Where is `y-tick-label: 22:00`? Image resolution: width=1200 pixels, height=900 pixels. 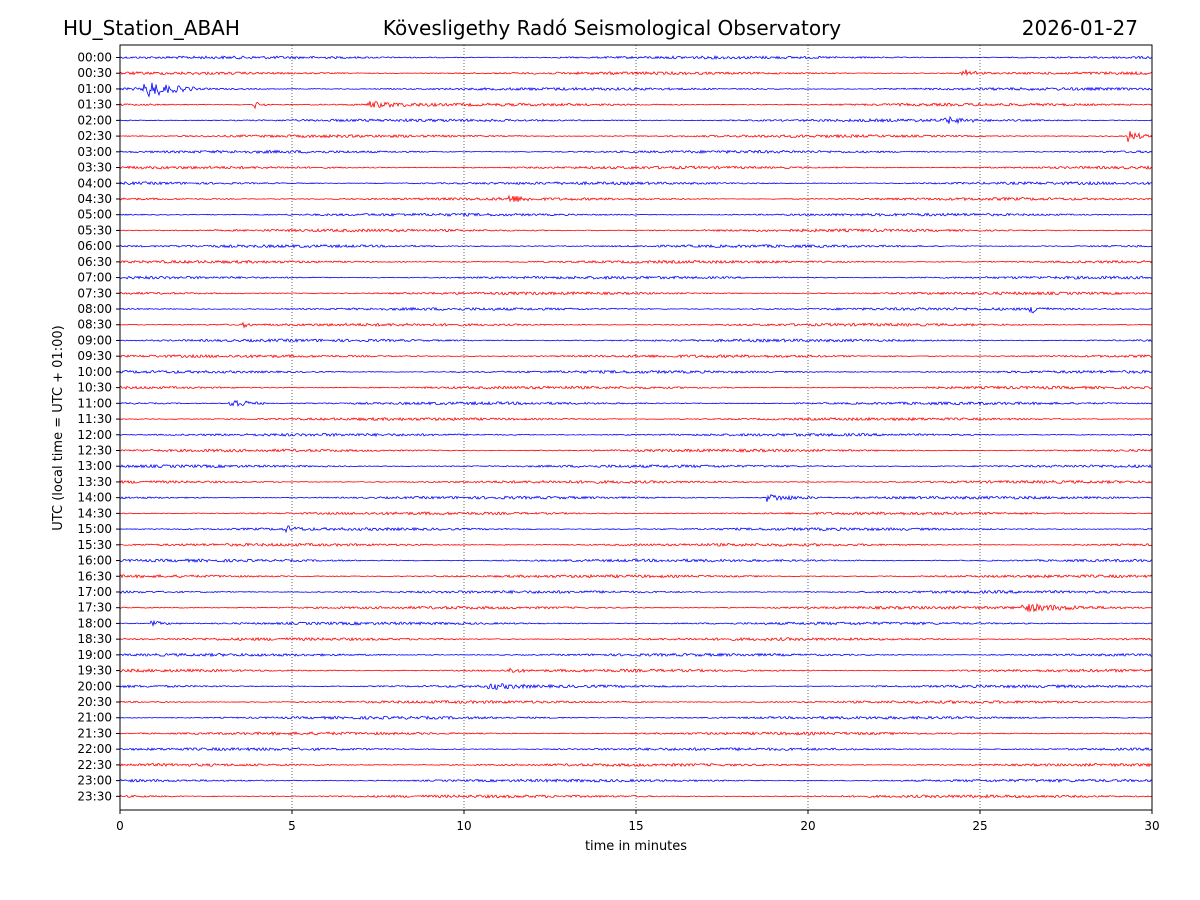 y-tick-label: 22:00 is located at coordinates (94, 749).